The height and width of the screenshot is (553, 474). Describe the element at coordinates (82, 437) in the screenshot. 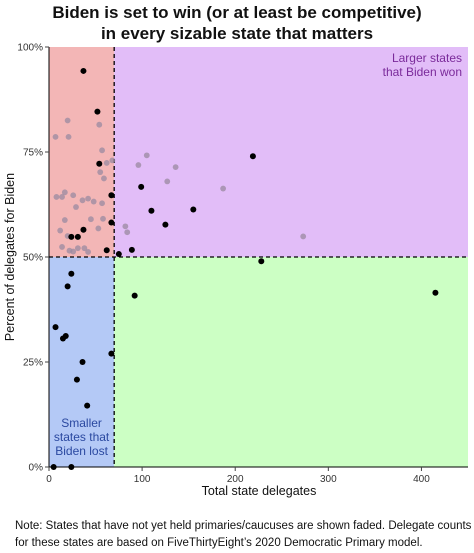

I see `region-label-bottom-left: states that` at that location.